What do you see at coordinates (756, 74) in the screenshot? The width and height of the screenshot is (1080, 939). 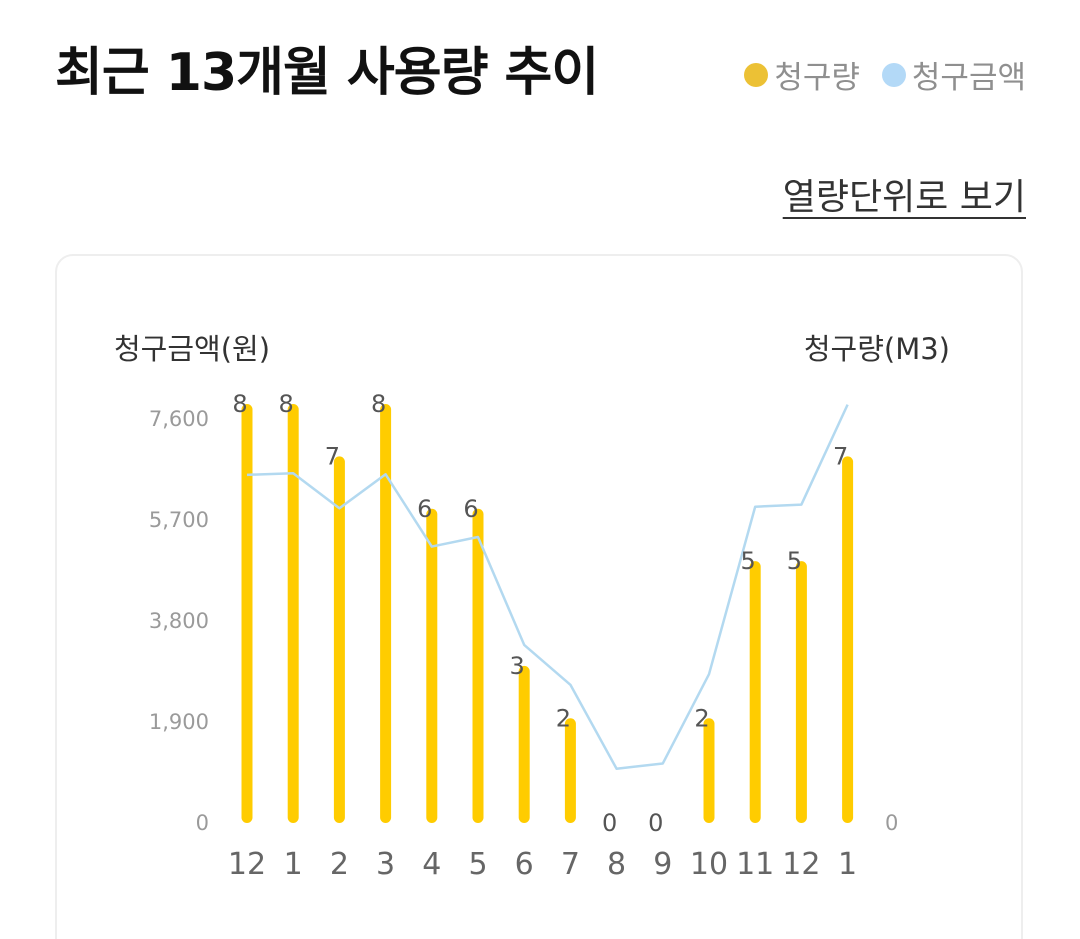 I see `legend-dot-usage` at bounding box center [756, 74].